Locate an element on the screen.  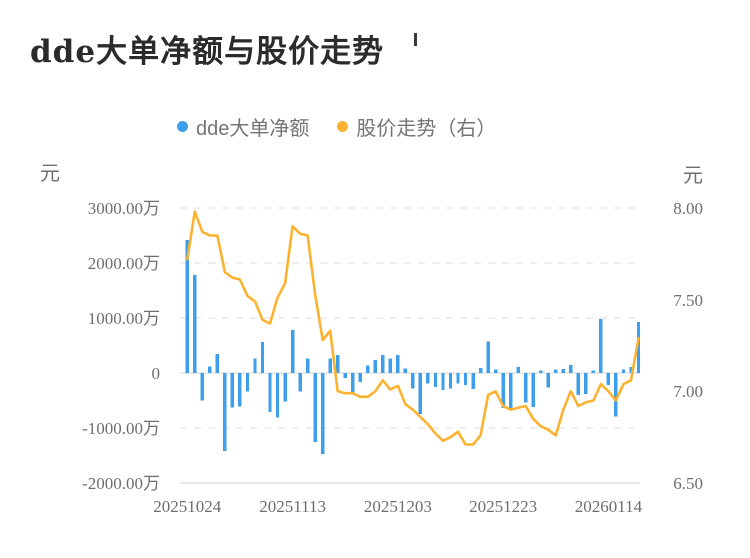
right-axis-tick-label: 7.00 is located at coordinates (688, 392).